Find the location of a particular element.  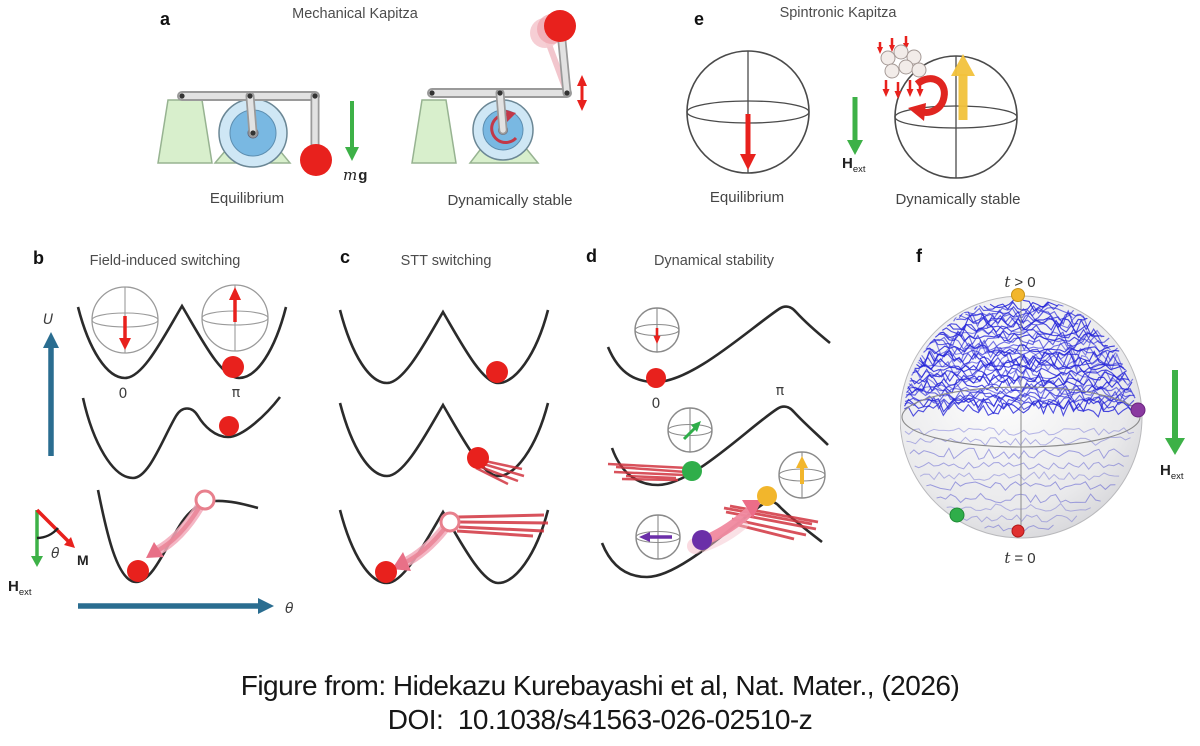

initial-state-dot-red is located at coordinates (1018, 531).